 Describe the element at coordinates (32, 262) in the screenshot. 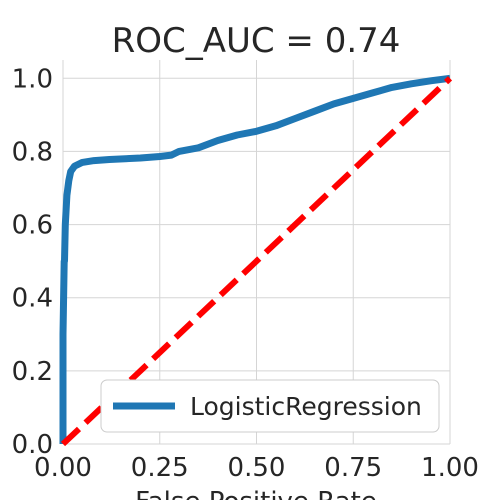

I see `y-tick-labels: 0.0 0.2 0.4 0.6 0.8 1.0` at that location.